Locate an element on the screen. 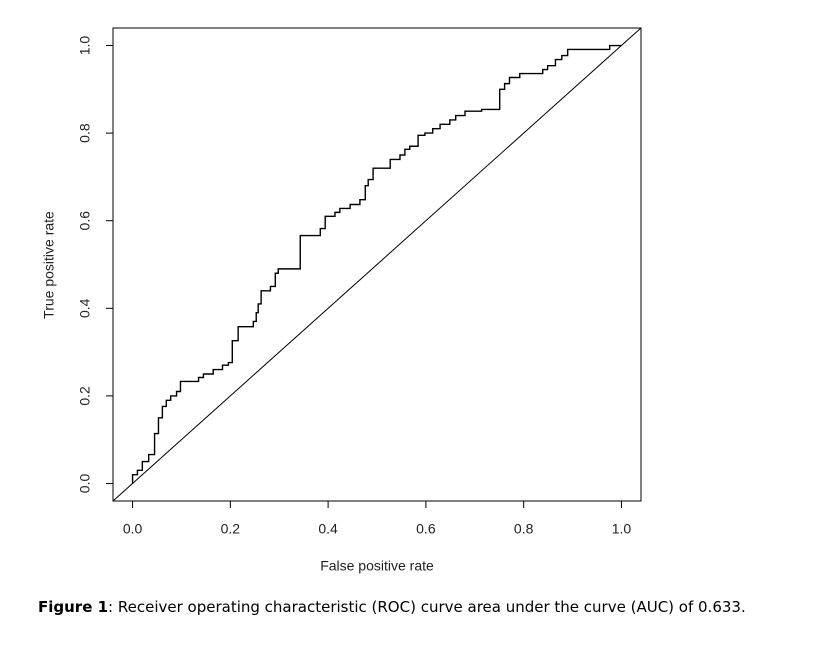  y-tick-label: 0.2 is located at coordinates (85, 396).